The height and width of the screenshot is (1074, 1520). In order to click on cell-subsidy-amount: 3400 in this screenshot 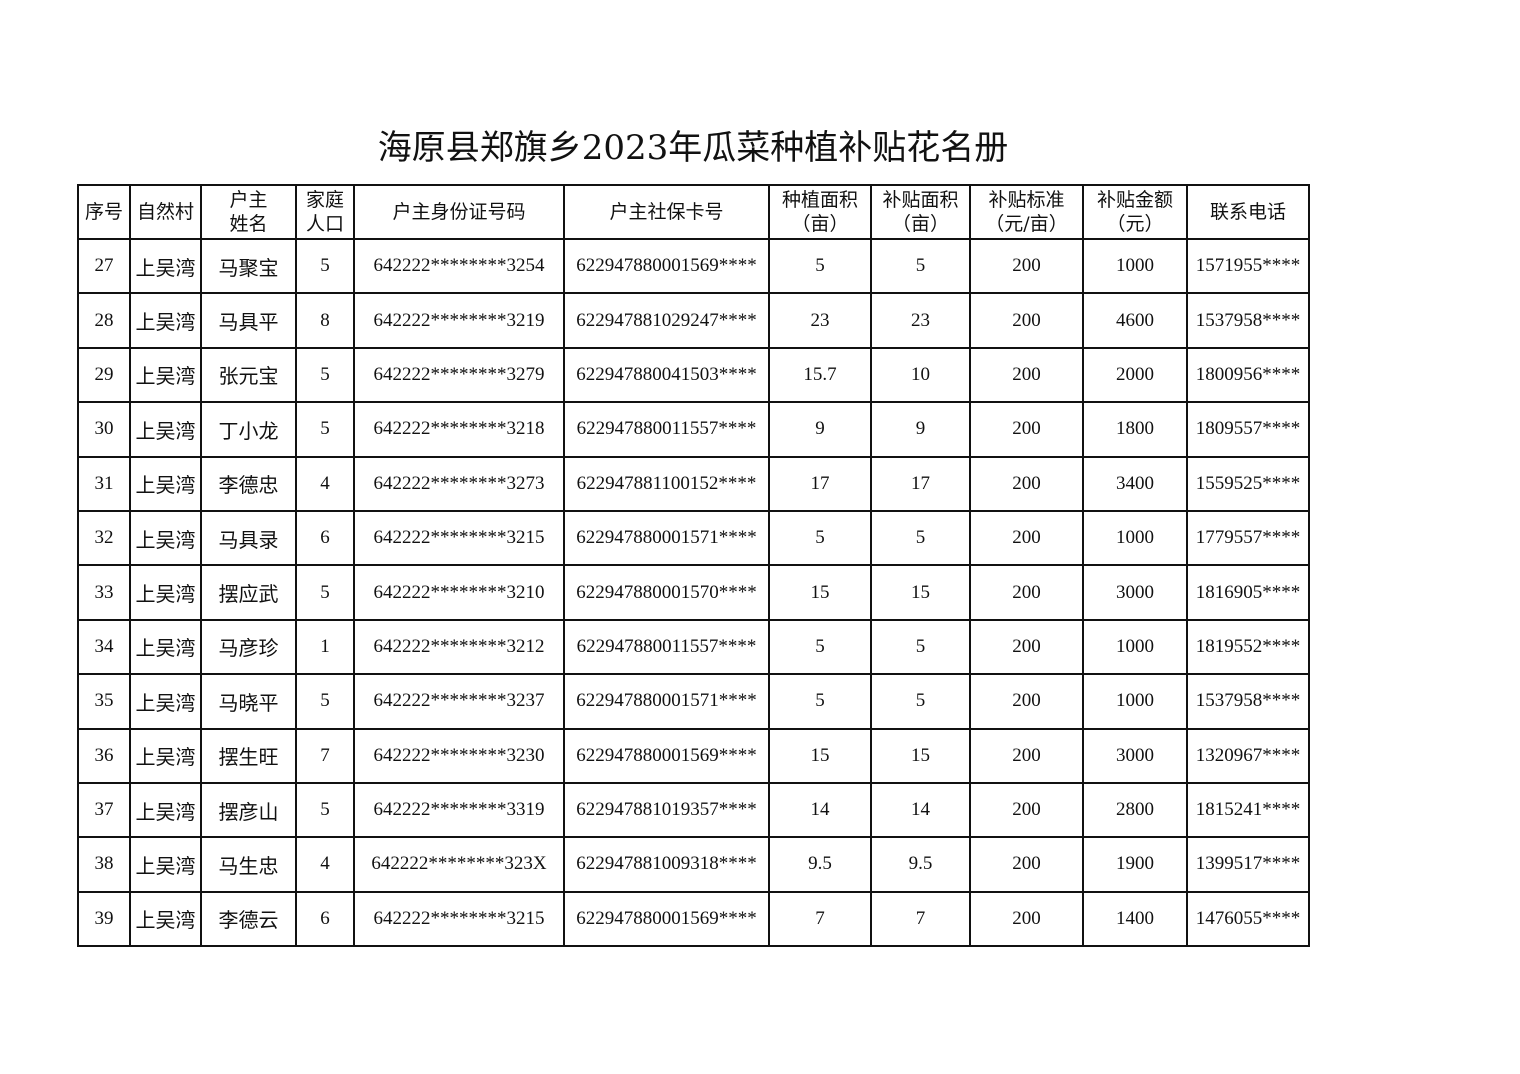, I will do `click(1135, 483)`.